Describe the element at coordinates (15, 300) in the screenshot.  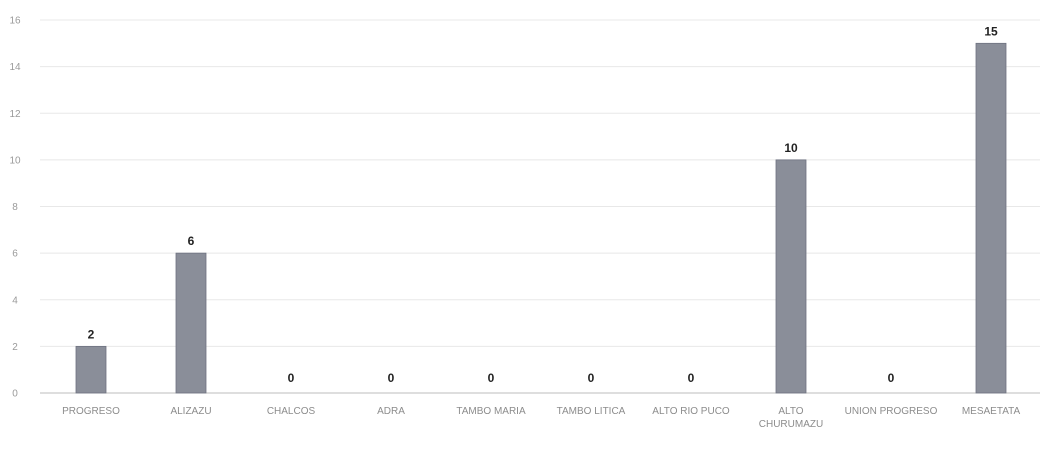
I see `y-tick-label: 4` at that location.